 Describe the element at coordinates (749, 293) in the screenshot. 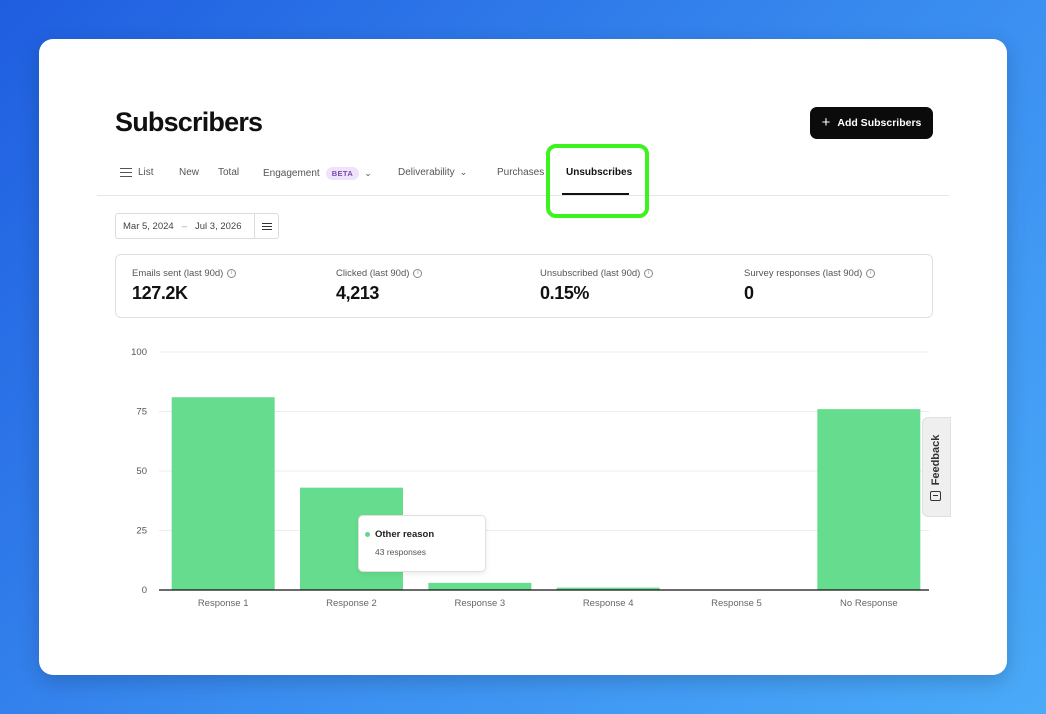

I see `stat-value: 0` at that location.